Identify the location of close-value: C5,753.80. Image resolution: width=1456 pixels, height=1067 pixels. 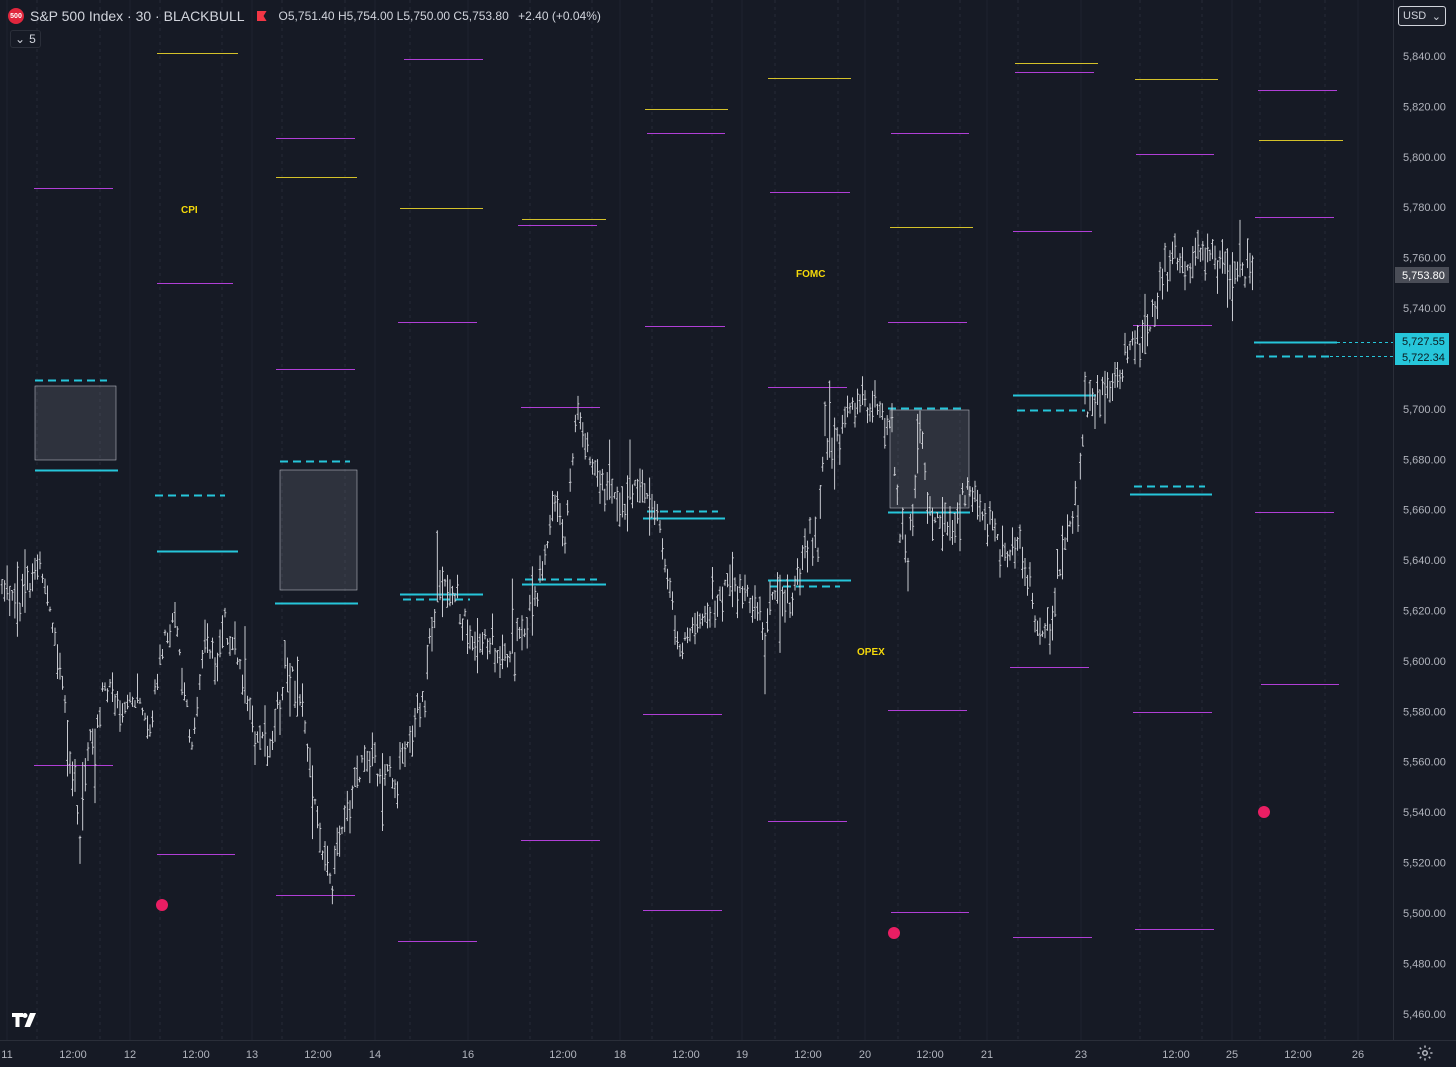
(481, 16).